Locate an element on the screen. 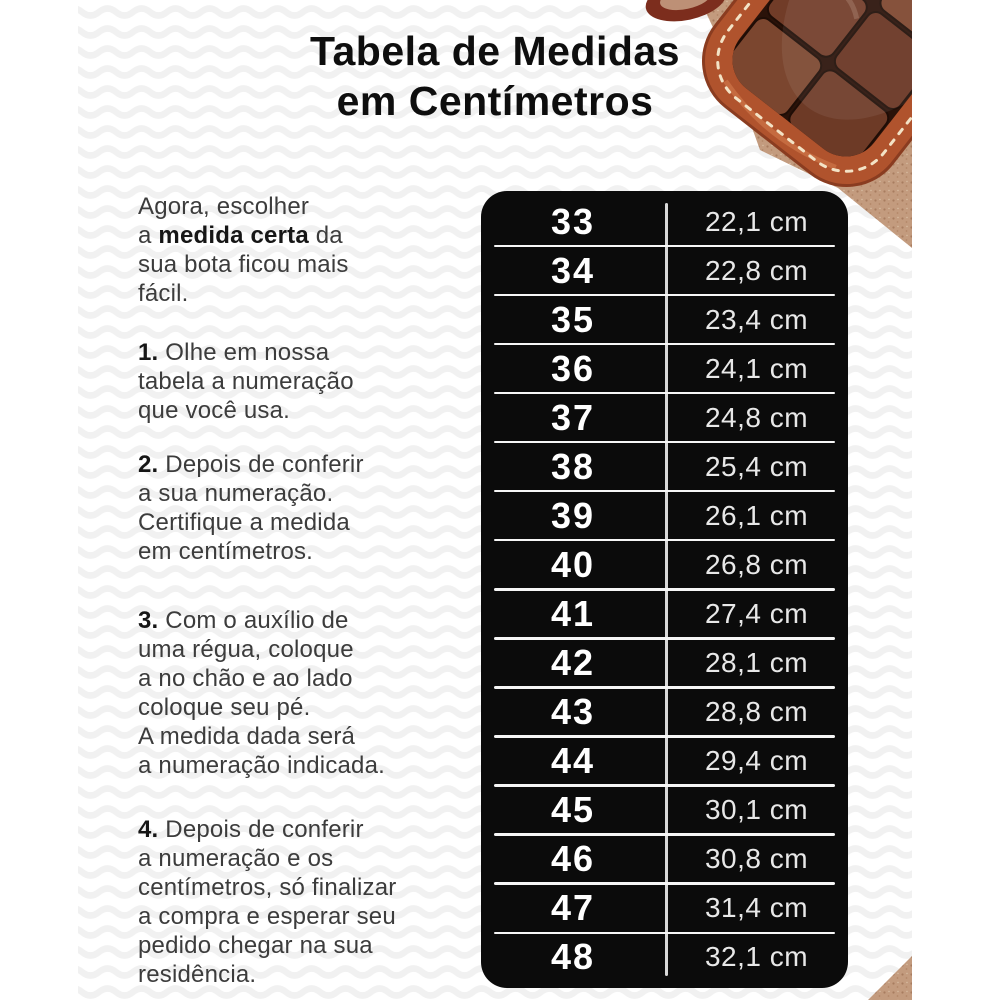 The image size is (1000, 1000). size-value: 44 is located at coordinates (573, 761).